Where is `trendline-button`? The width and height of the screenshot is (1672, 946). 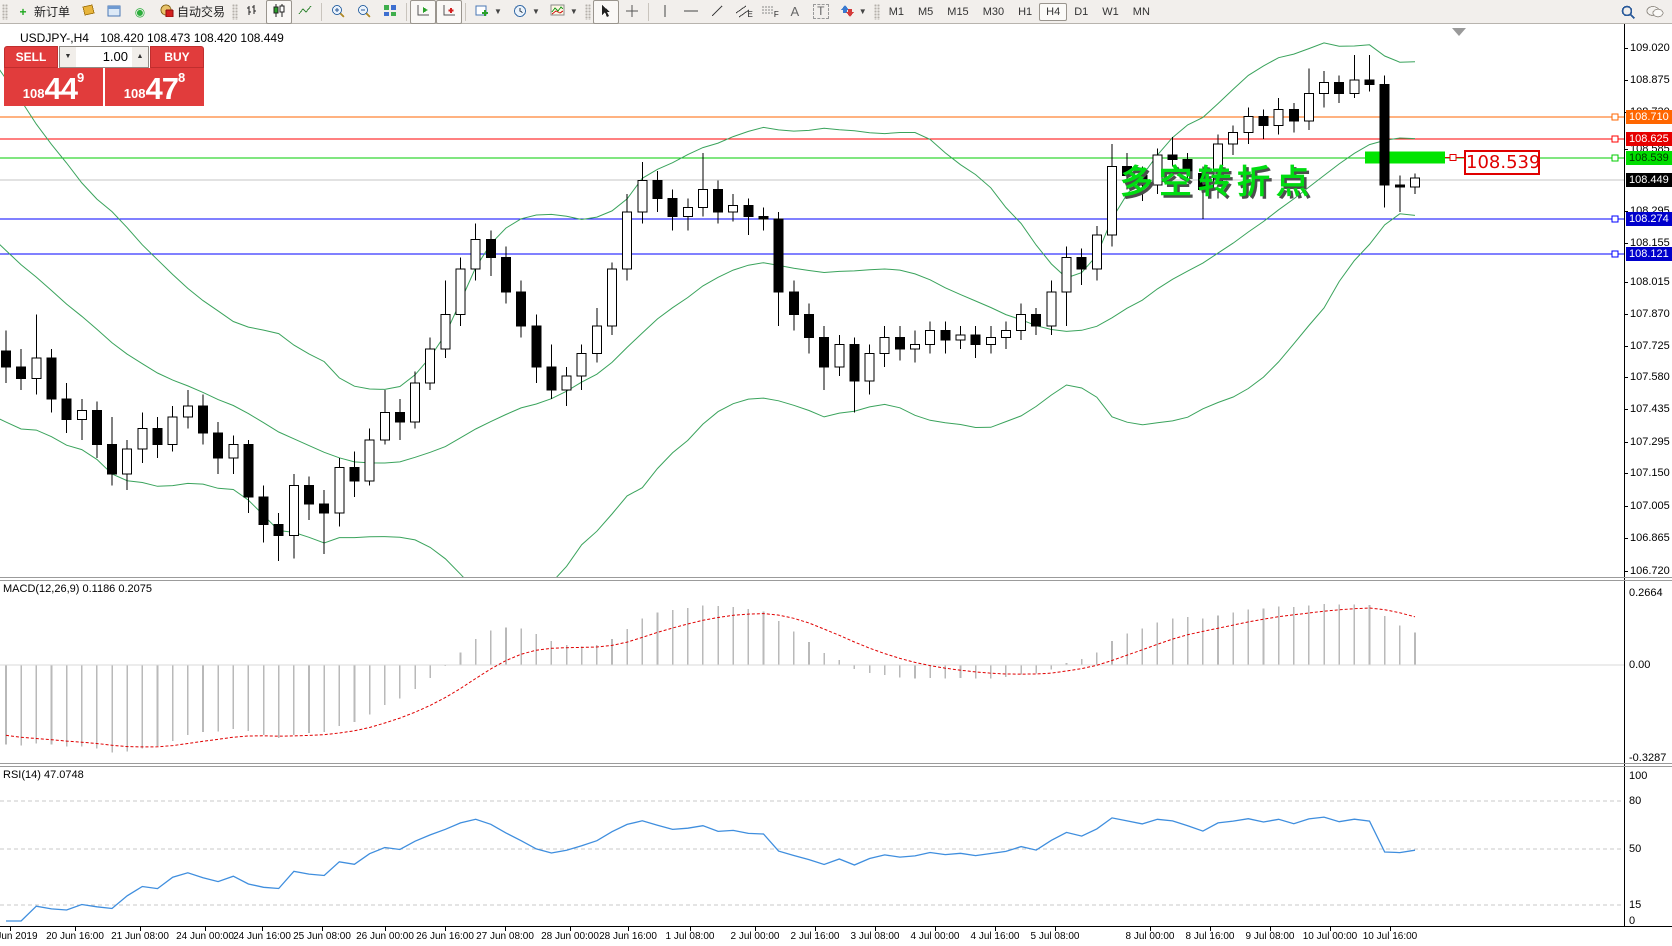
trendline-button is located at coordinates (717, 12).